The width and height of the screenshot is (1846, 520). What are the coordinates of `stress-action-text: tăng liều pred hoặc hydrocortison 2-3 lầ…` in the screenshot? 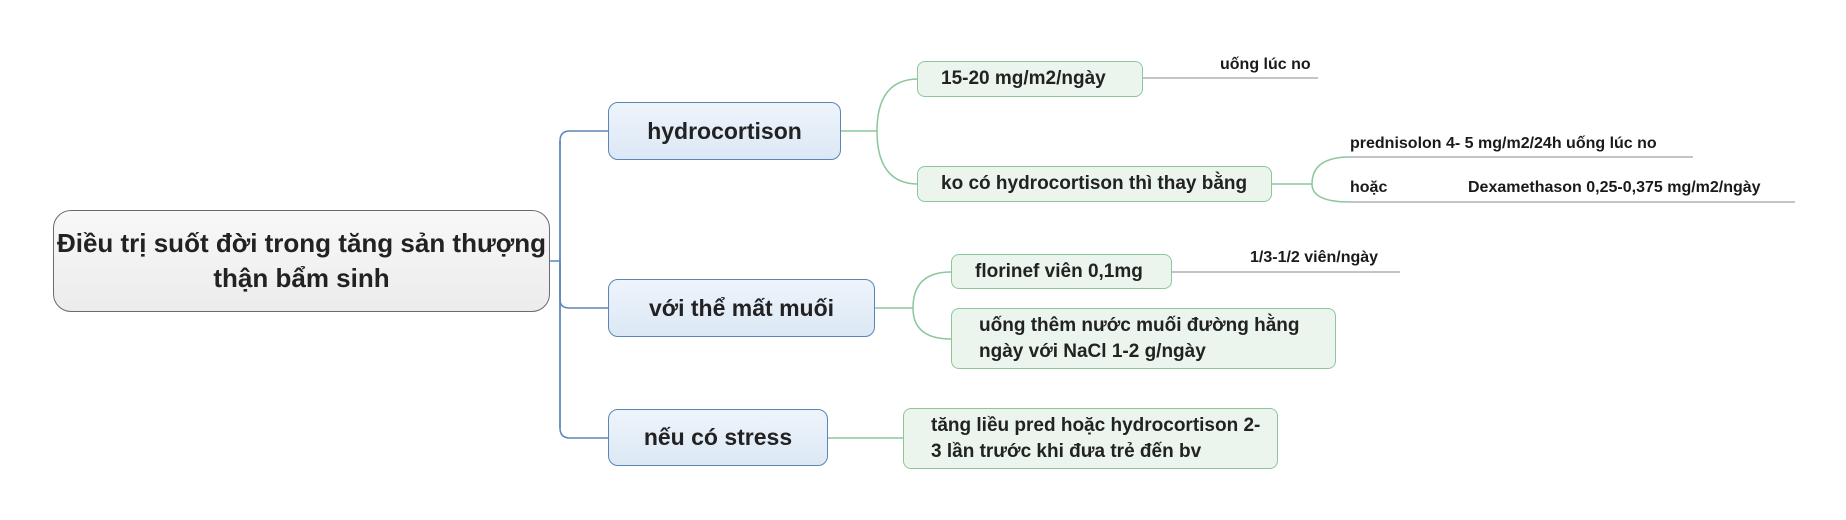 It's located at (1096, 438).